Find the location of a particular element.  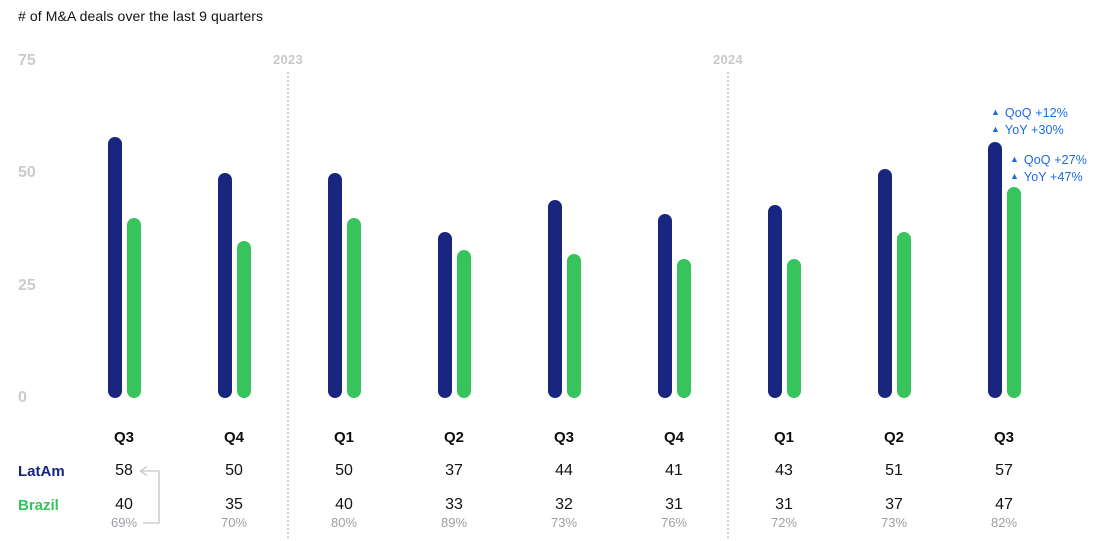

bar-brazil-3-q1 is located at coordinates (354, 308).